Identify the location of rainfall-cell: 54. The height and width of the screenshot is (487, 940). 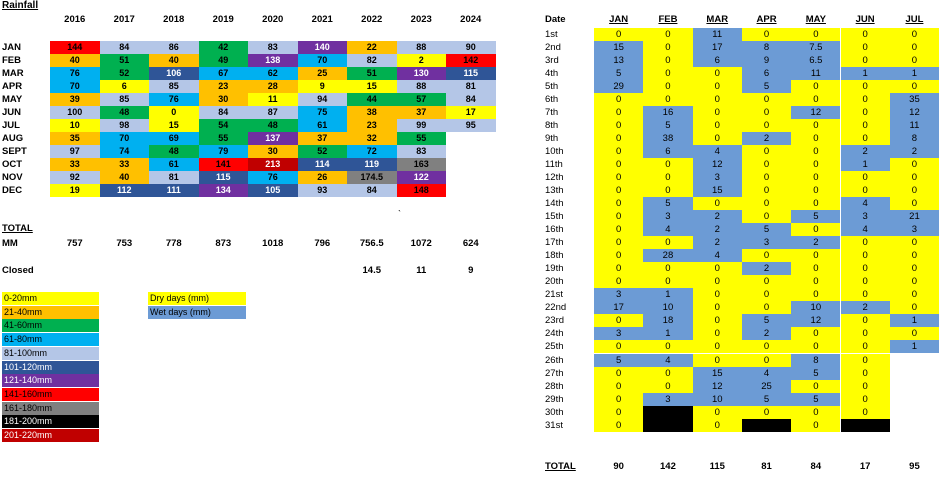
(223, 125).